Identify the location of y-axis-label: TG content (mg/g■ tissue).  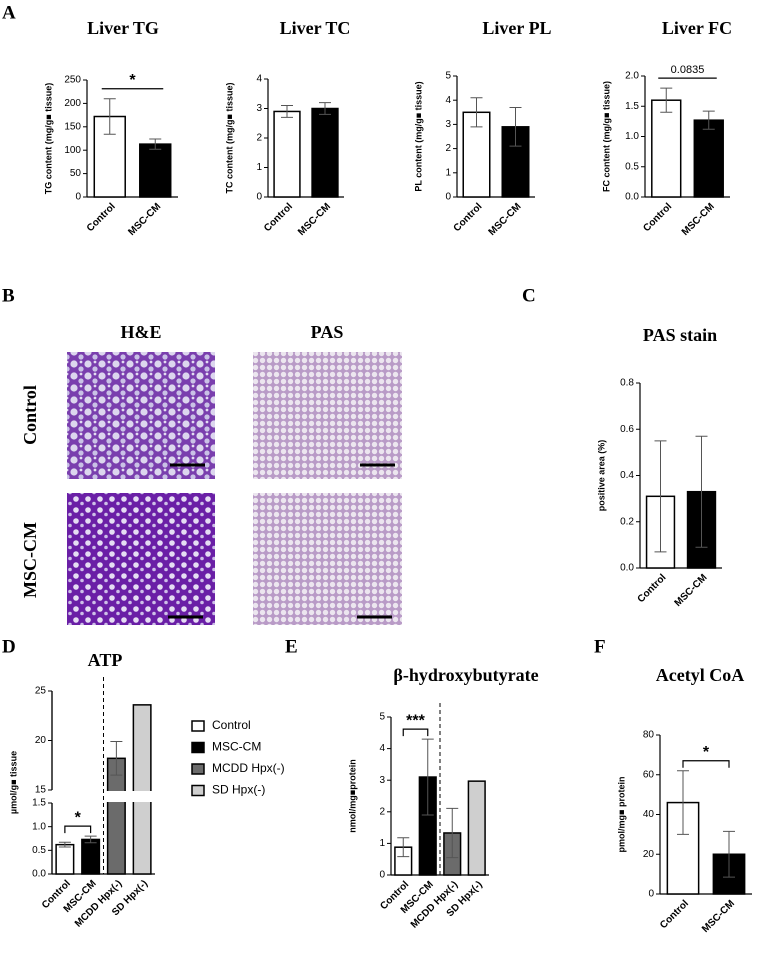
(48, 138).